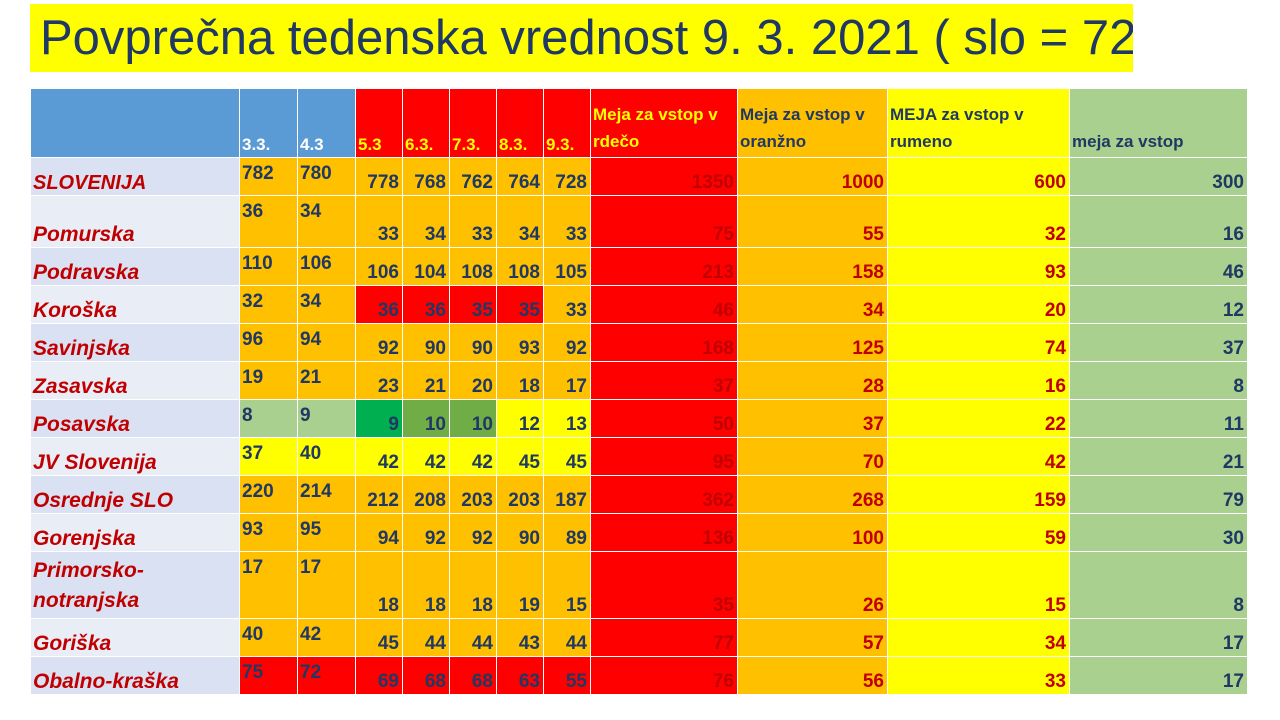  I want to click on weekly-value-cell: 15, so click(567, 585).